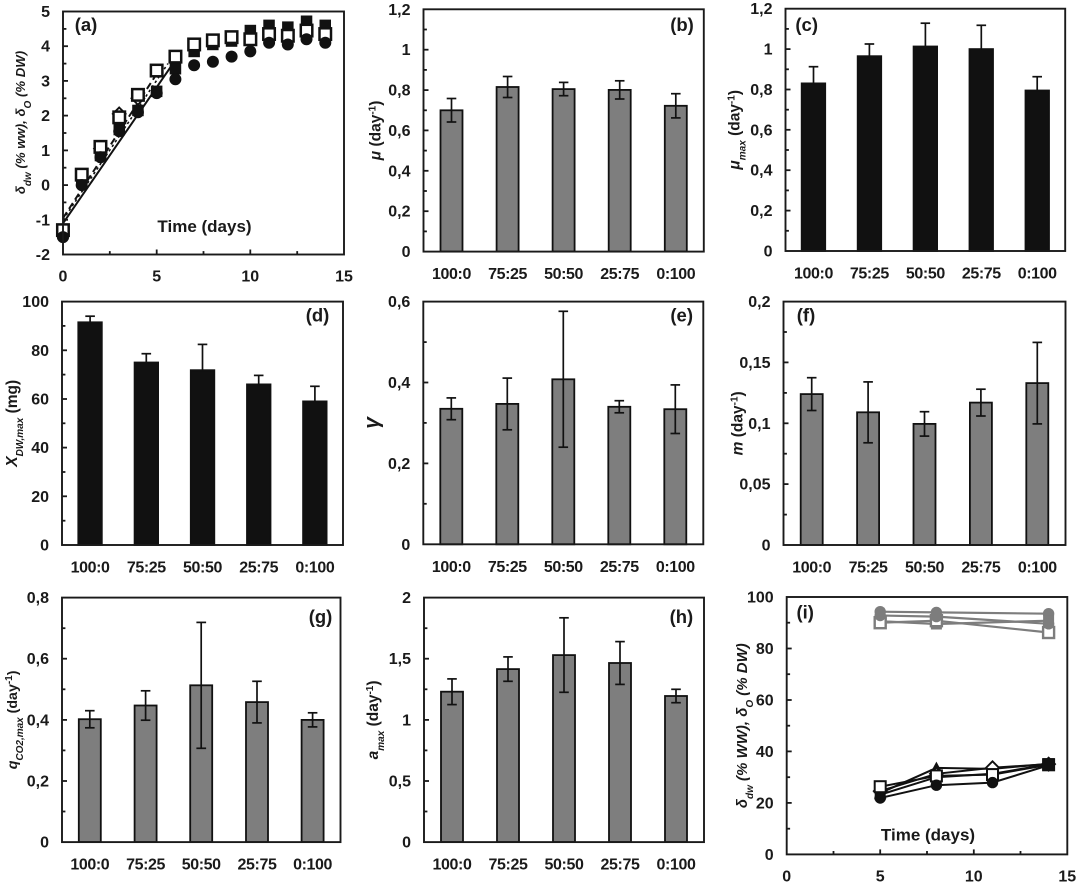  I want to click on svg-text: (a), so click(86, 24).